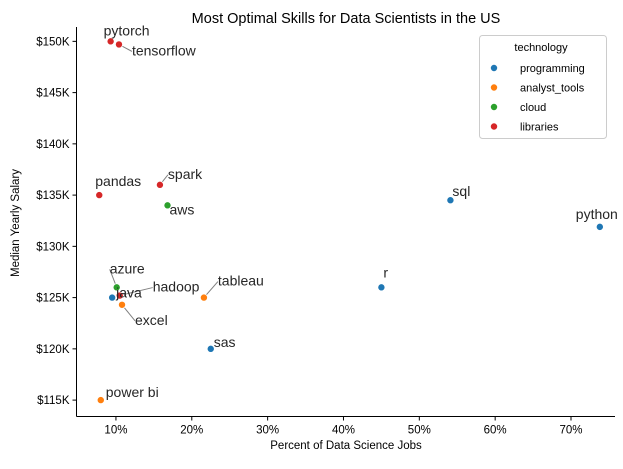  I want to click on legend-title: technology, so click(541, 48).